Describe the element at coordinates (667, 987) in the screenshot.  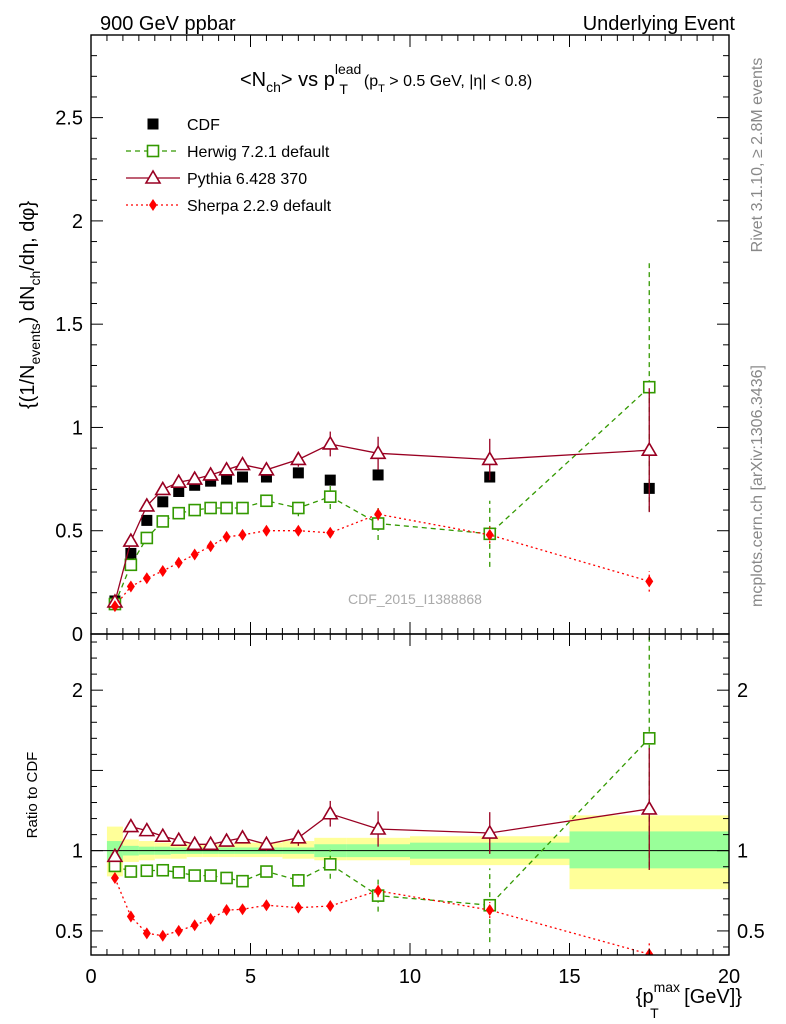
I see `xlabel-sup: max` at that location.